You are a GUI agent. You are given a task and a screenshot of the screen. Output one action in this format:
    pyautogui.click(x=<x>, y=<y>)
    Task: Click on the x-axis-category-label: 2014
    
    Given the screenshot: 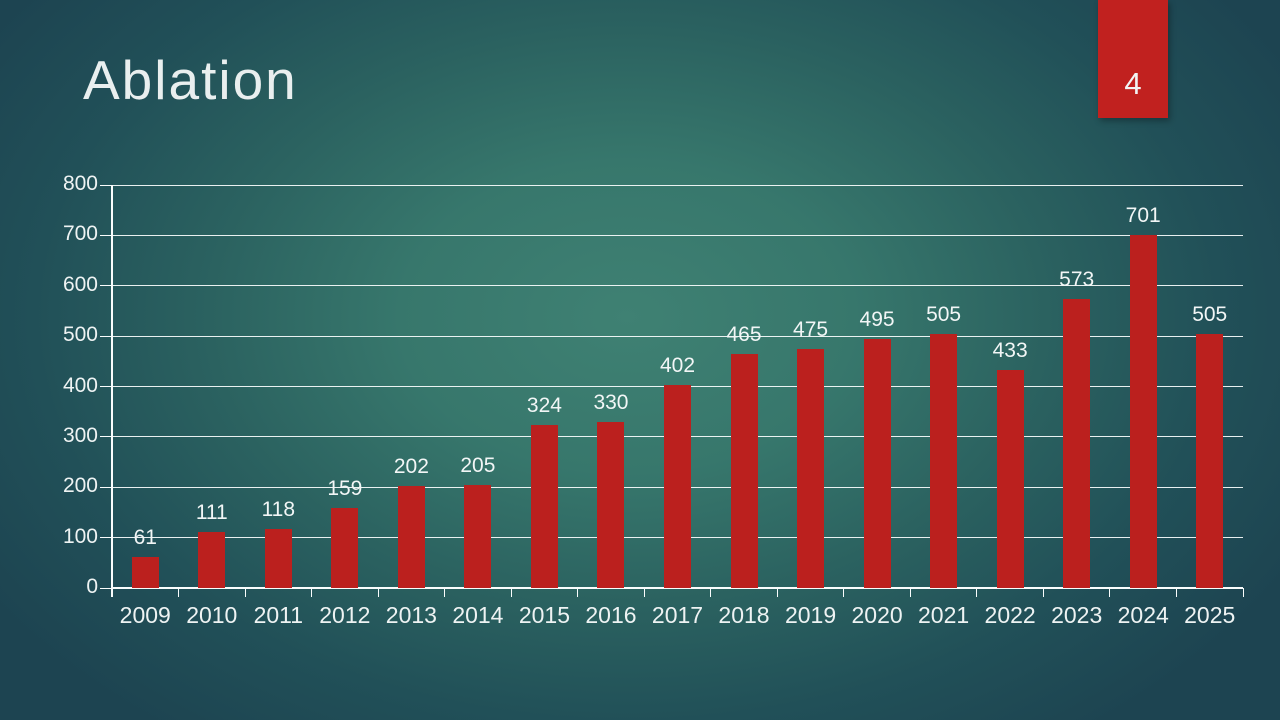 What is the action you would take?
    pyautogui.click(x=478, y=615)
    